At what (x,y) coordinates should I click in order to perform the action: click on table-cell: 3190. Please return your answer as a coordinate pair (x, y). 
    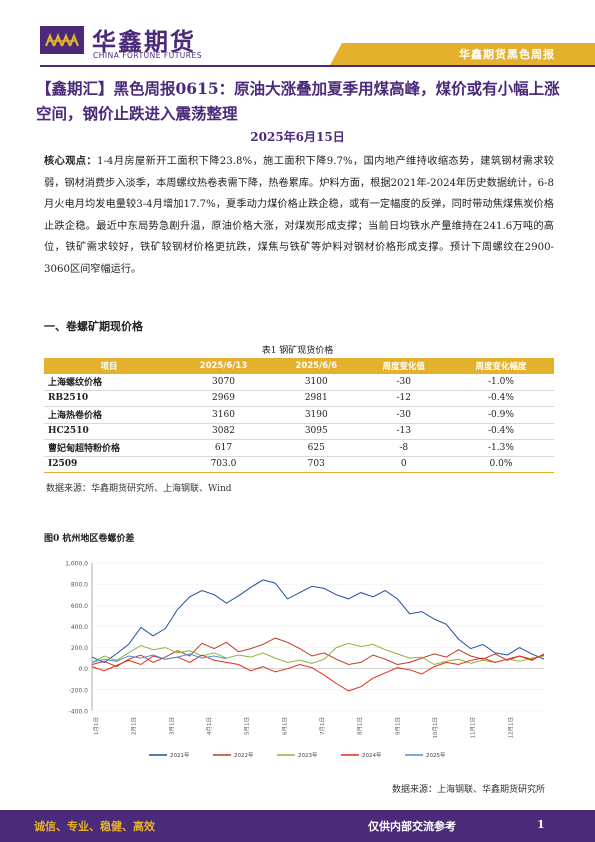
    Looking at the image, I should click on (316, 415).